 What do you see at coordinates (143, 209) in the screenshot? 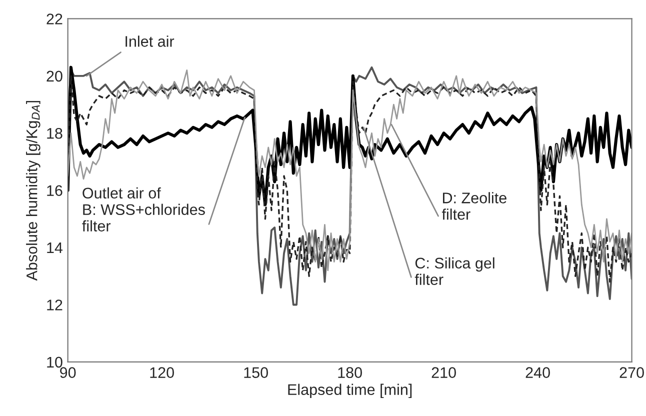
I see `annotation: Outlet air of B: WSS+chlorides filter` at bounding box center [143, 209].